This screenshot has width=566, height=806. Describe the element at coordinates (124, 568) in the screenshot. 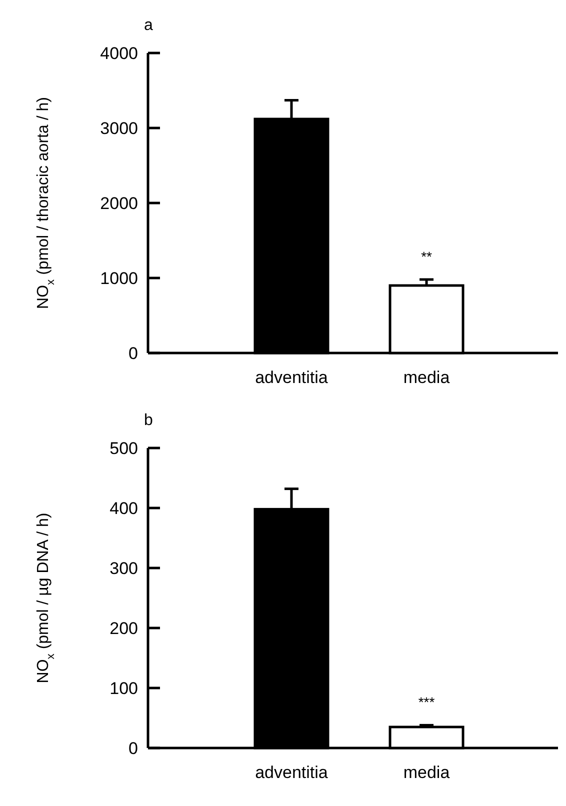

I see `y-tick-label: 300` at that location.